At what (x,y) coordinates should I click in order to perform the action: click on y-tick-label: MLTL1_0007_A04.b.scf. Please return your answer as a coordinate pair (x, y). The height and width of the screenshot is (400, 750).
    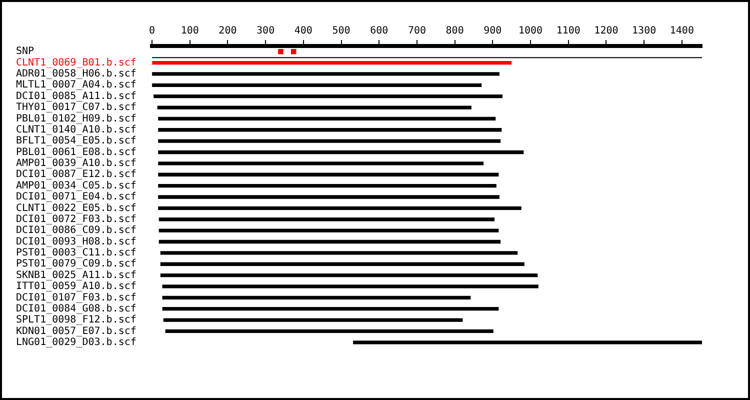
    Looking at the image, I should click on (76, 85).